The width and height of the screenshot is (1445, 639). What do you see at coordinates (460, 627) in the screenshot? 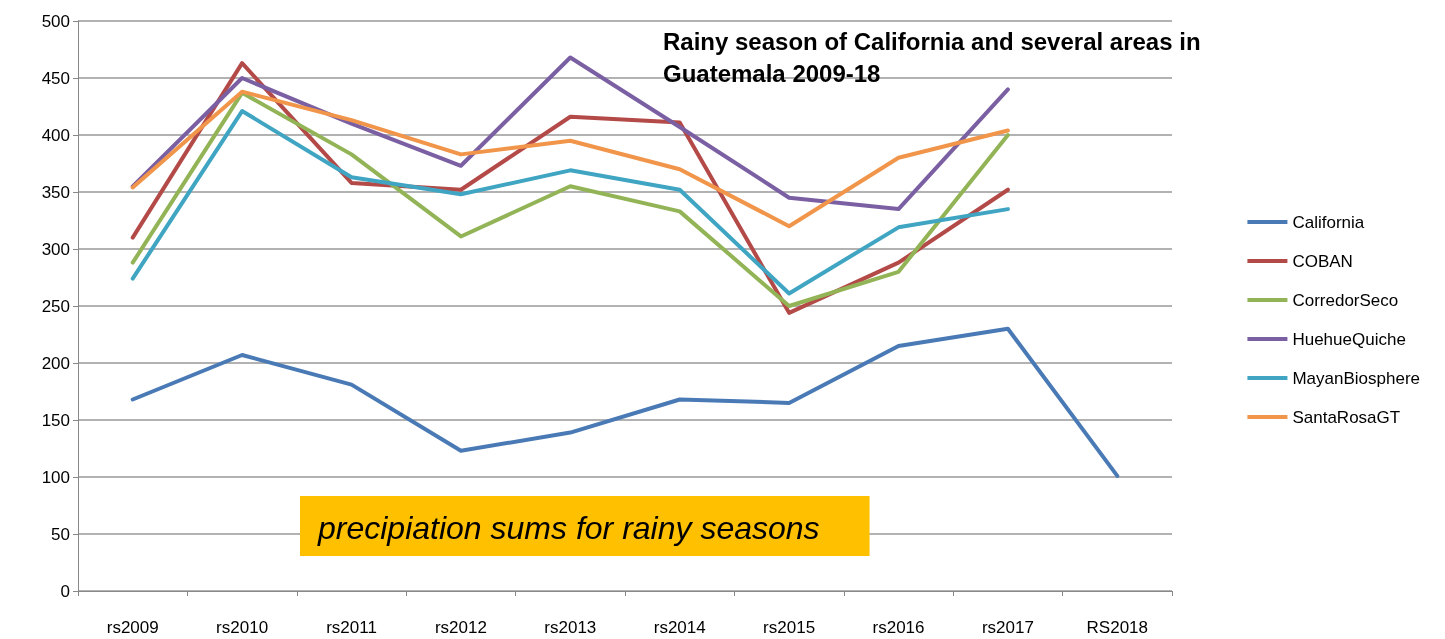
I see `x-tick-label: rs2012` at bounding box center [460, 627].